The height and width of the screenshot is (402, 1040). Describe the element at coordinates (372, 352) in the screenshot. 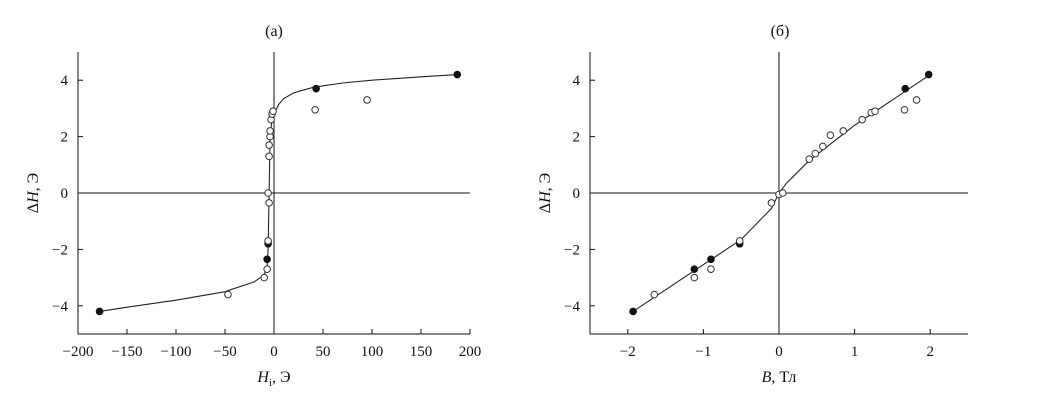

I see `x-tick-label: 100` at that location.